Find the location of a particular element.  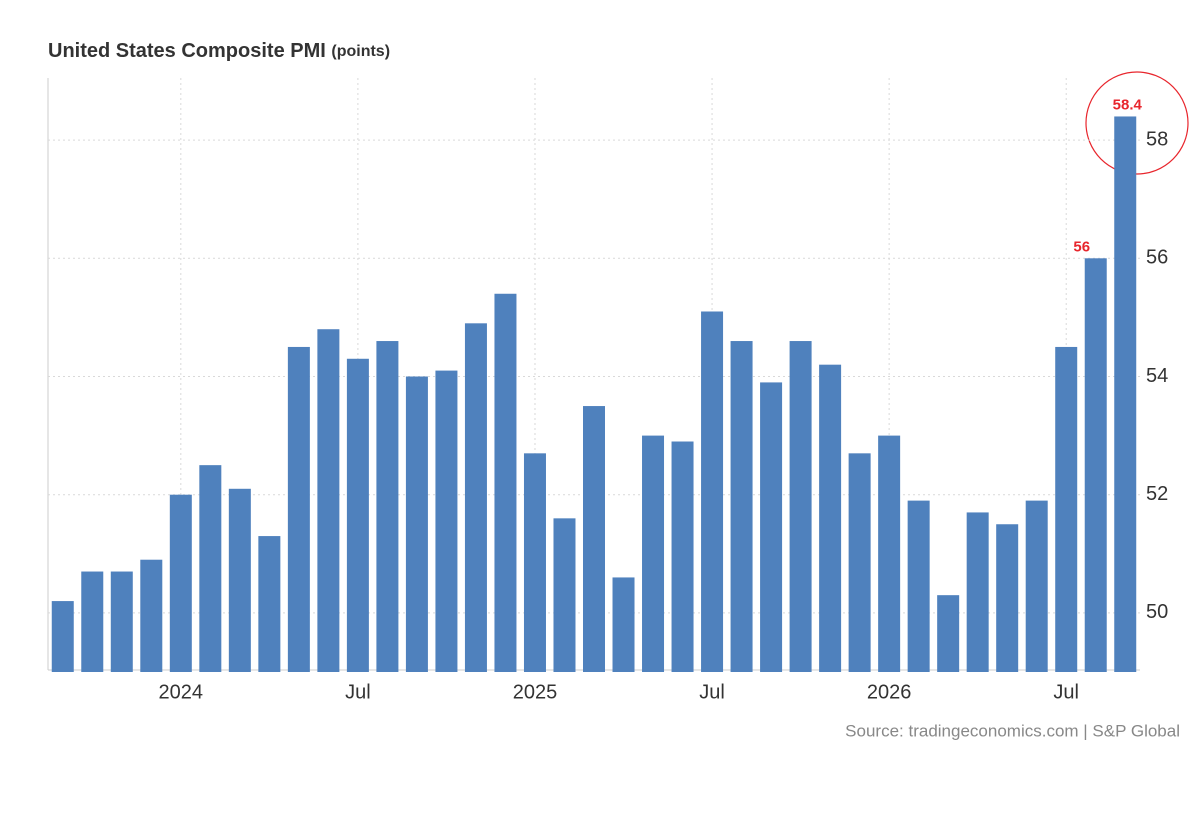

y-tick-label: 54 is located at coordinates (1157, 376).